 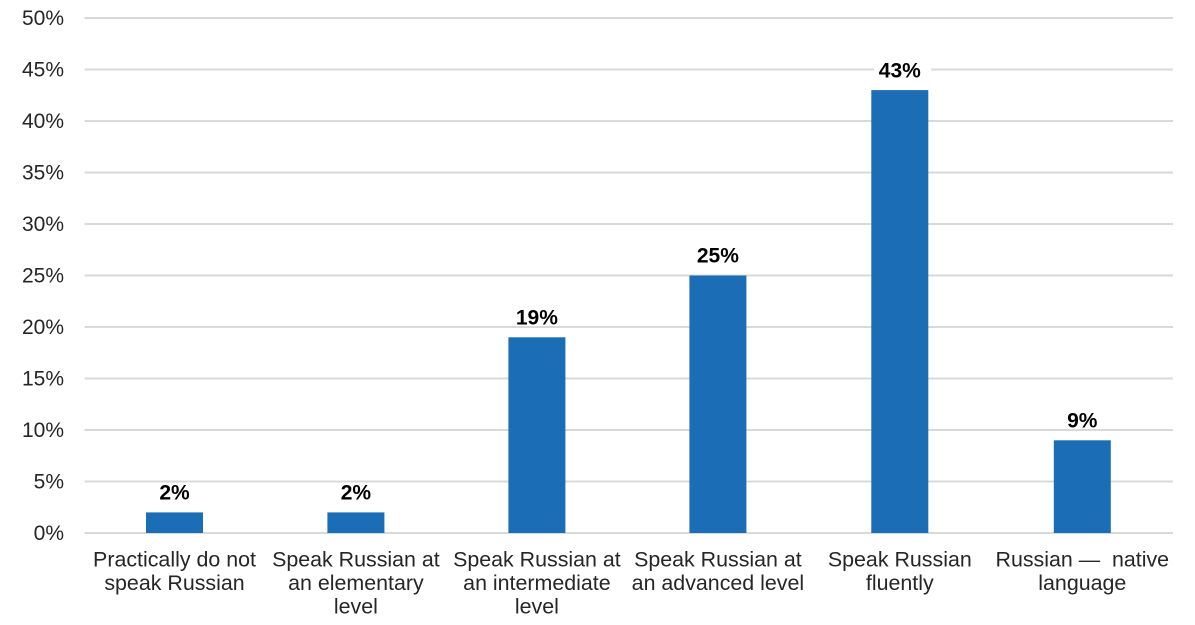 What do you see at coordinates (43, 378) in the screenshot?
I see `svg-text: 15%` at bounding box center [43, 378].